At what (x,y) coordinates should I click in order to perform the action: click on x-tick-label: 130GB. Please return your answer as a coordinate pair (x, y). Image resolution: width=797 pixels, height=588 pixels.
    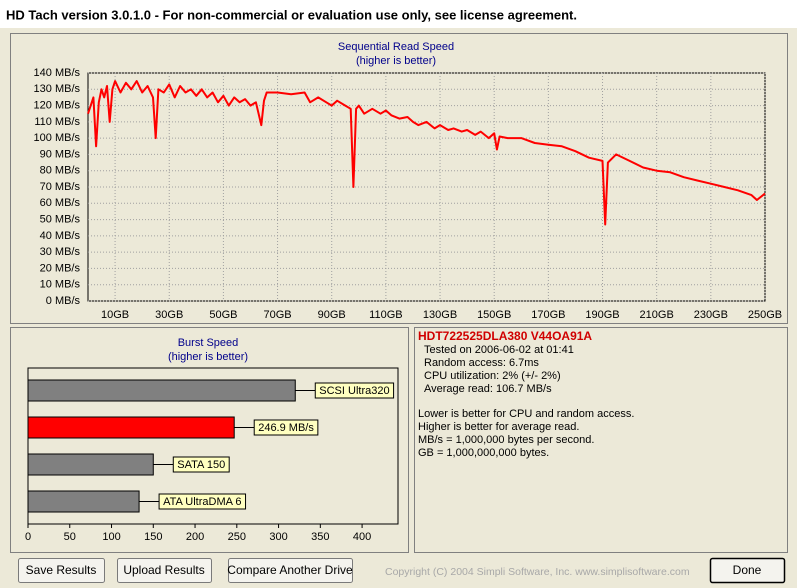
    Looking at the image, I should click on (440, 315).